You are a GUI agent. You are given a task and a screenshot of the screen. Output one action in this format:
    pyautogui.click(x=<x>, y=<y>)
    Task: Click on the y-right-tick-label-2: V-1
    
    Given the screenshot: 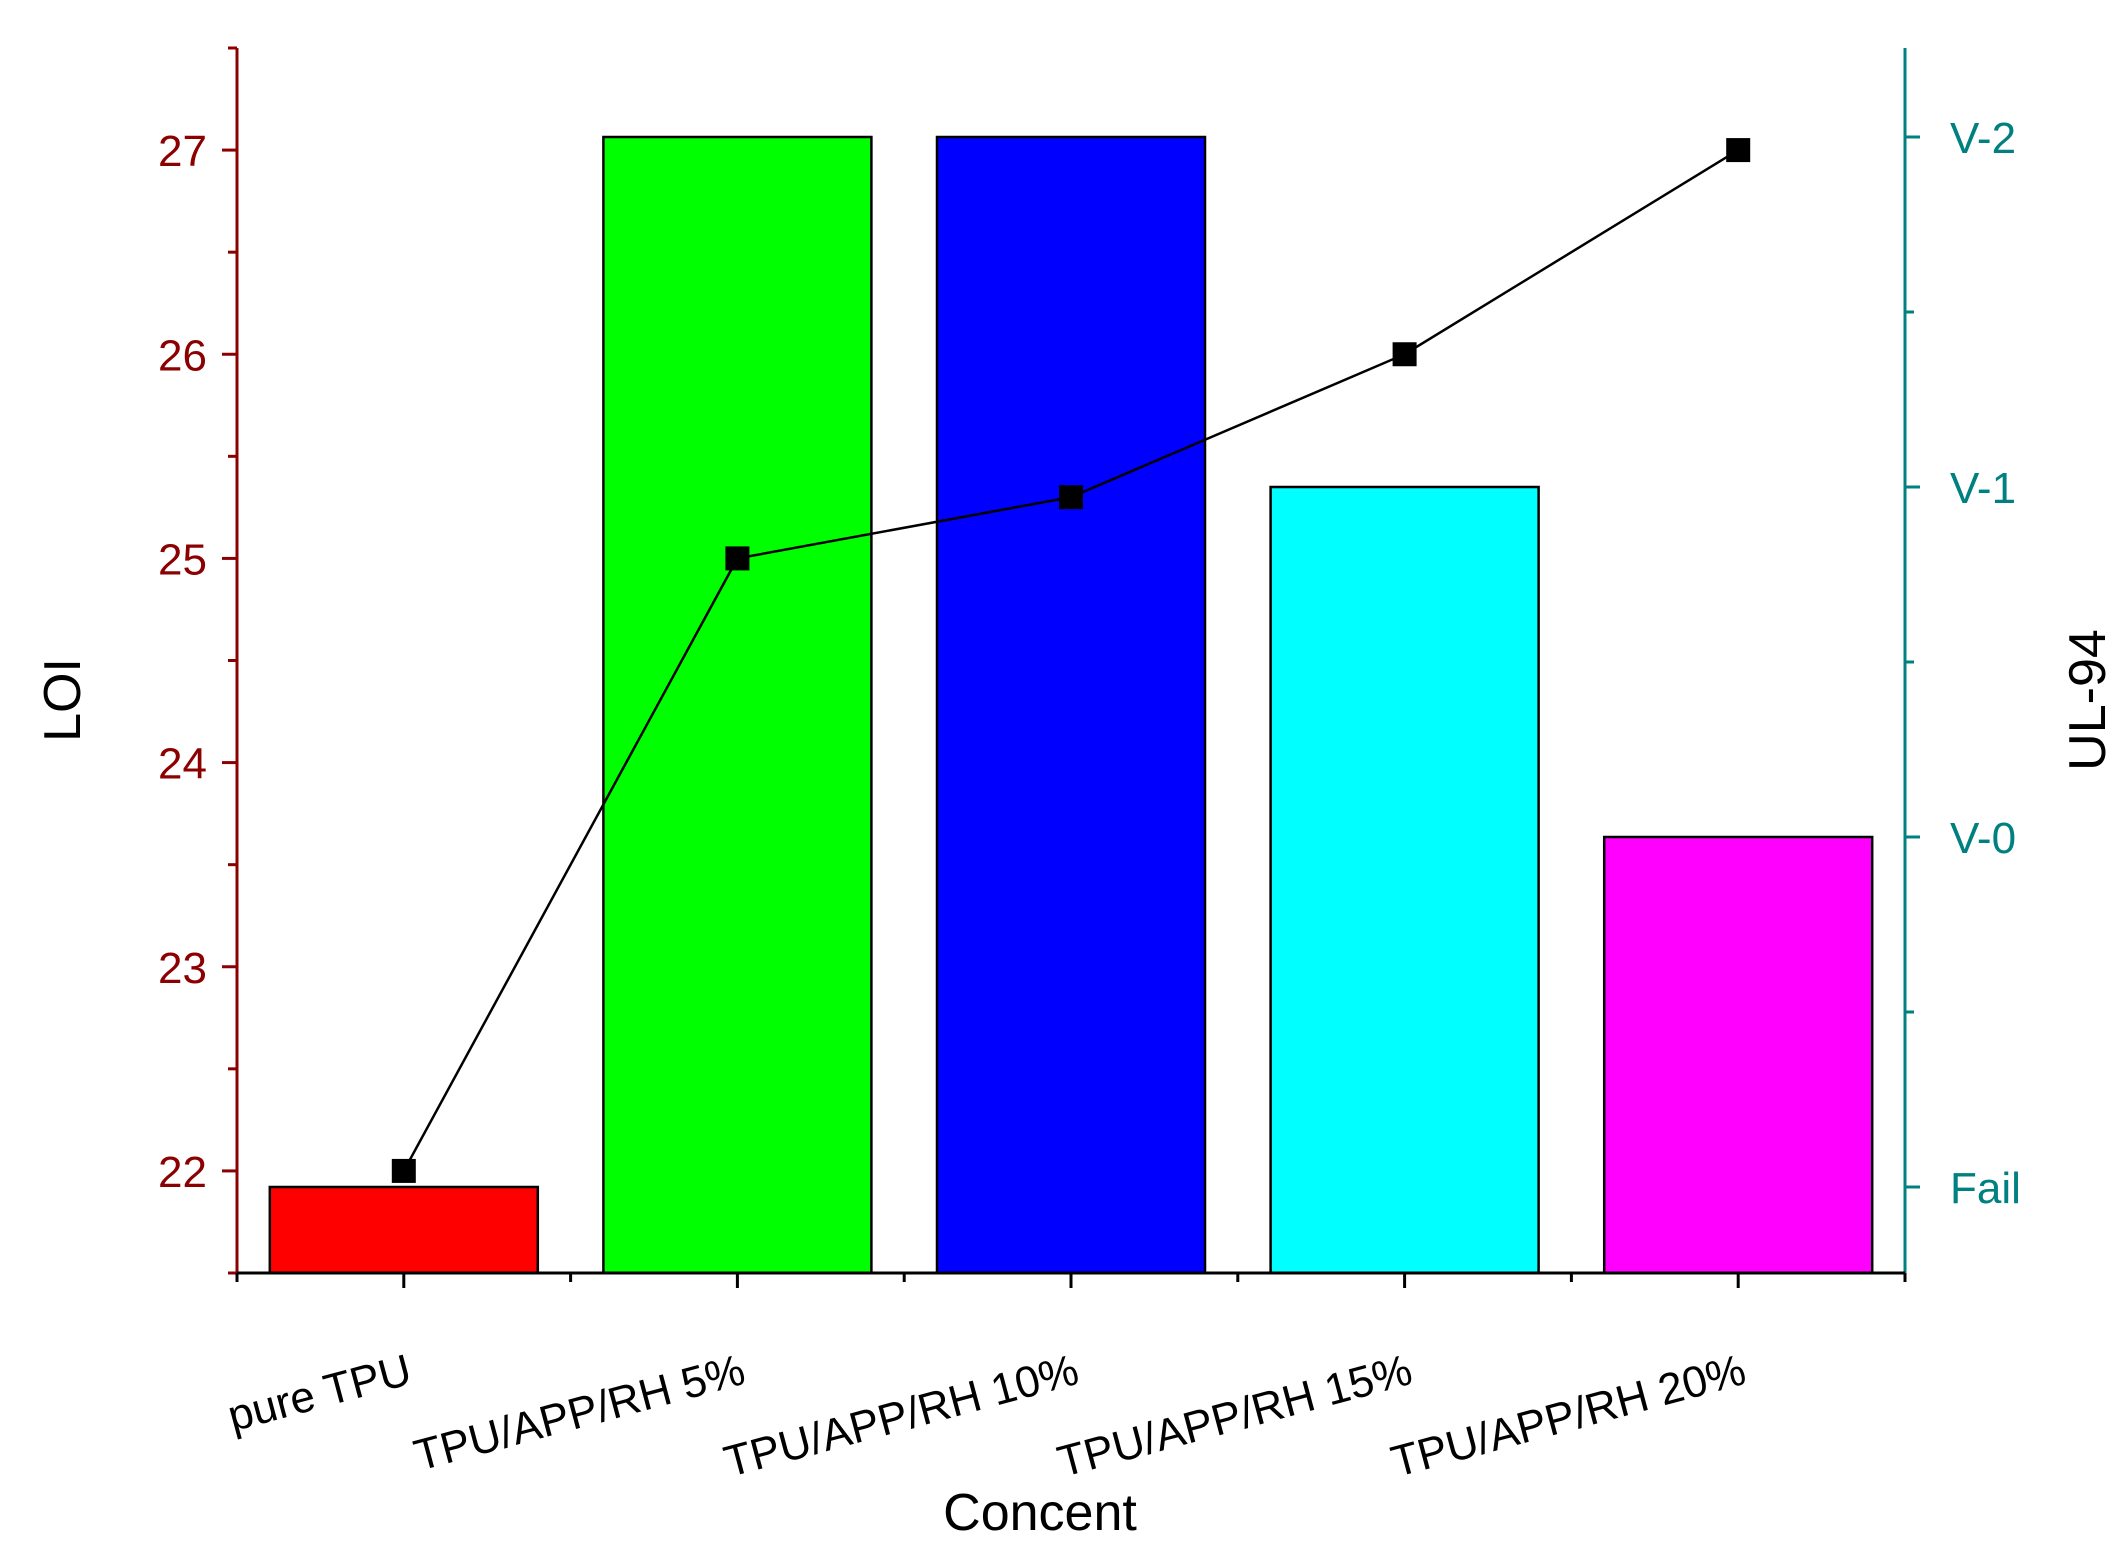 What is the action you would take?
    pyautogui.click(x=1983, y=488)
    